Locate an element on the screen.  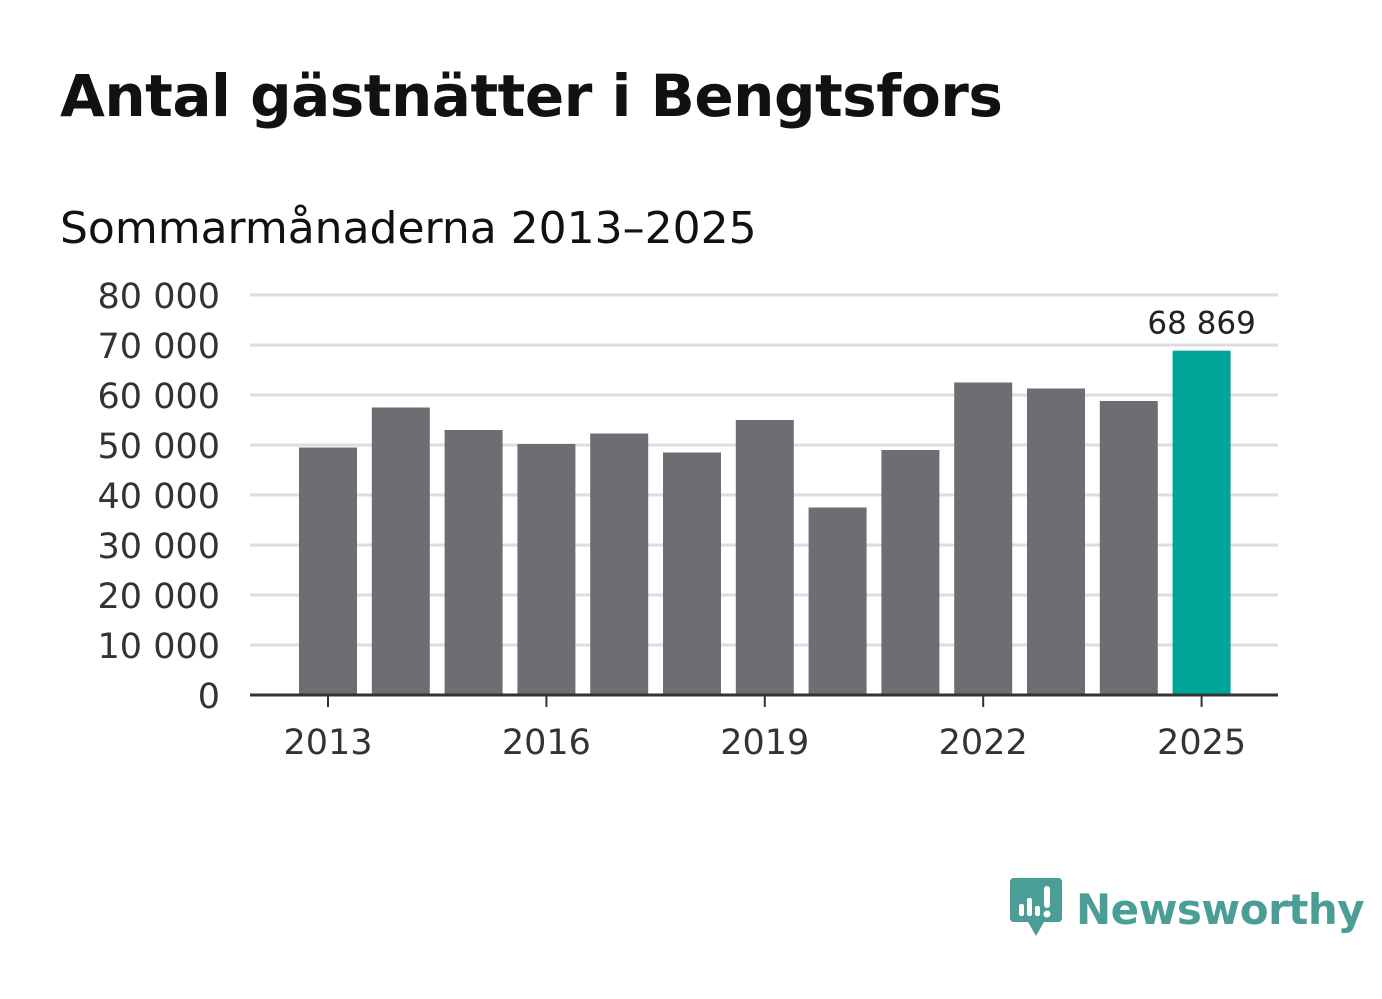
data-labels: 68 869 is located at coordinates (1201, 324).